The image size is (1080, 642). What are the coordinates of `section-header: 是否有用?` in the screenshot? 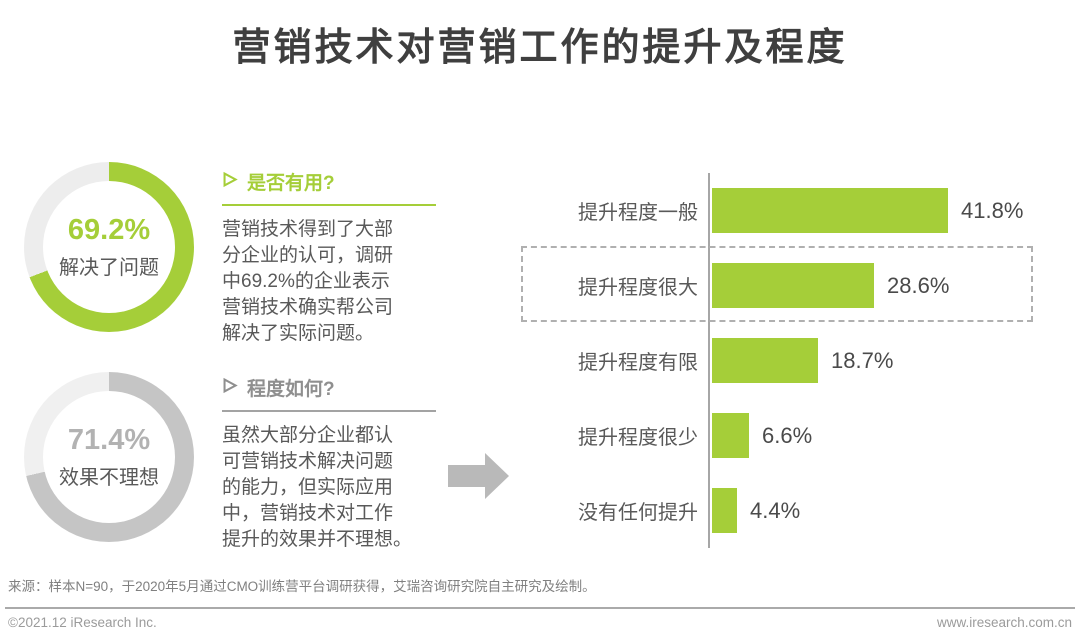 It's located at (329, 187).